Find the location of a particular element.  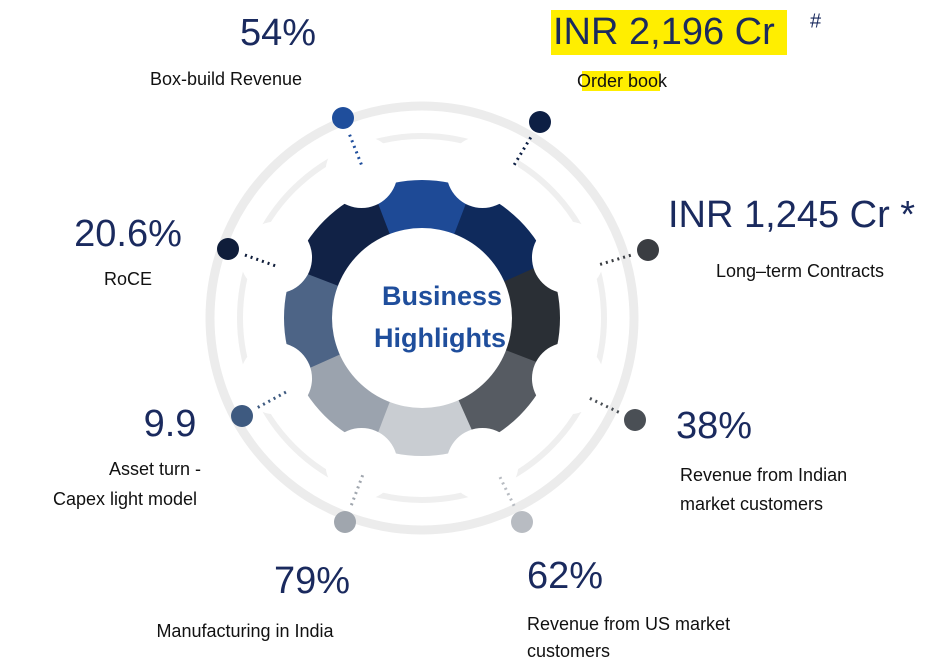

value: INR 2,196 Cr is located at coordinates (664, 32).